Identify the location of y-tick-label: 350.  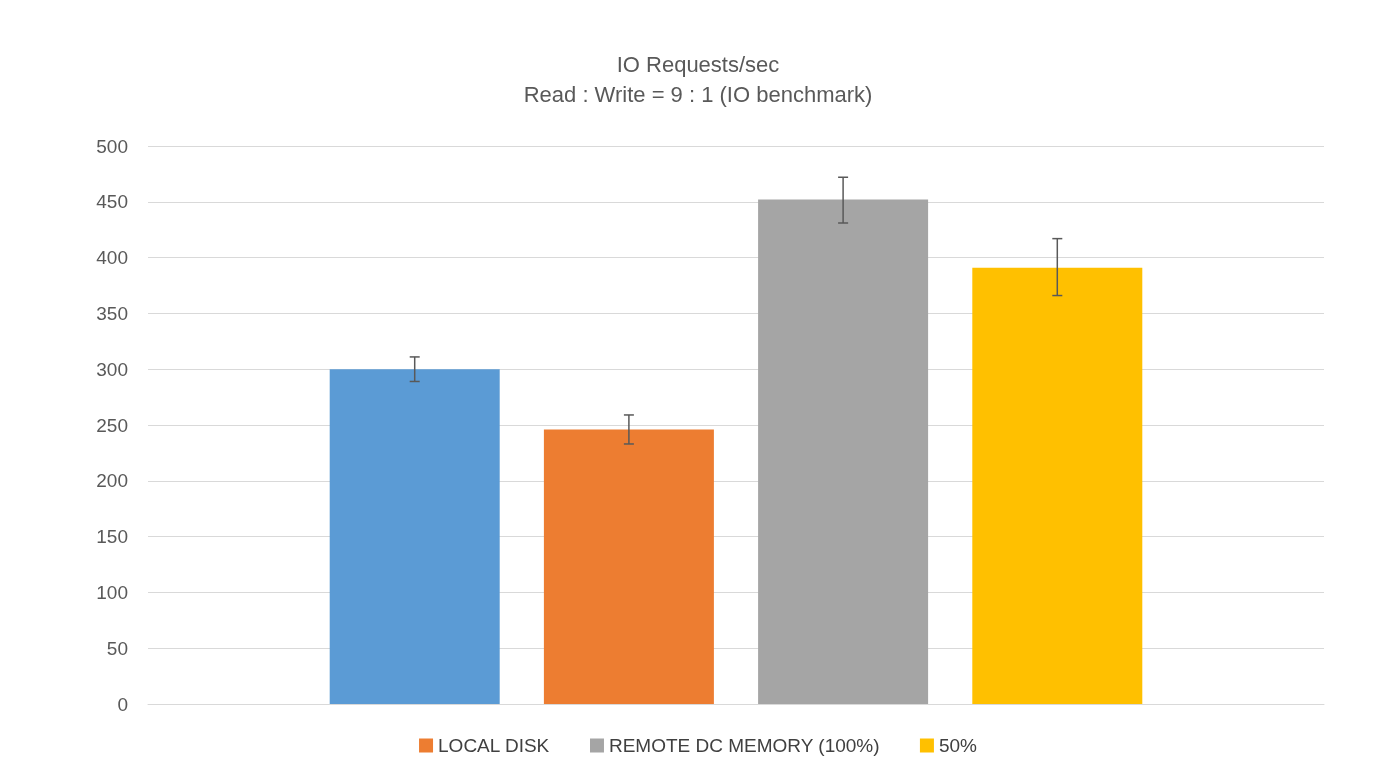
(112, 313).